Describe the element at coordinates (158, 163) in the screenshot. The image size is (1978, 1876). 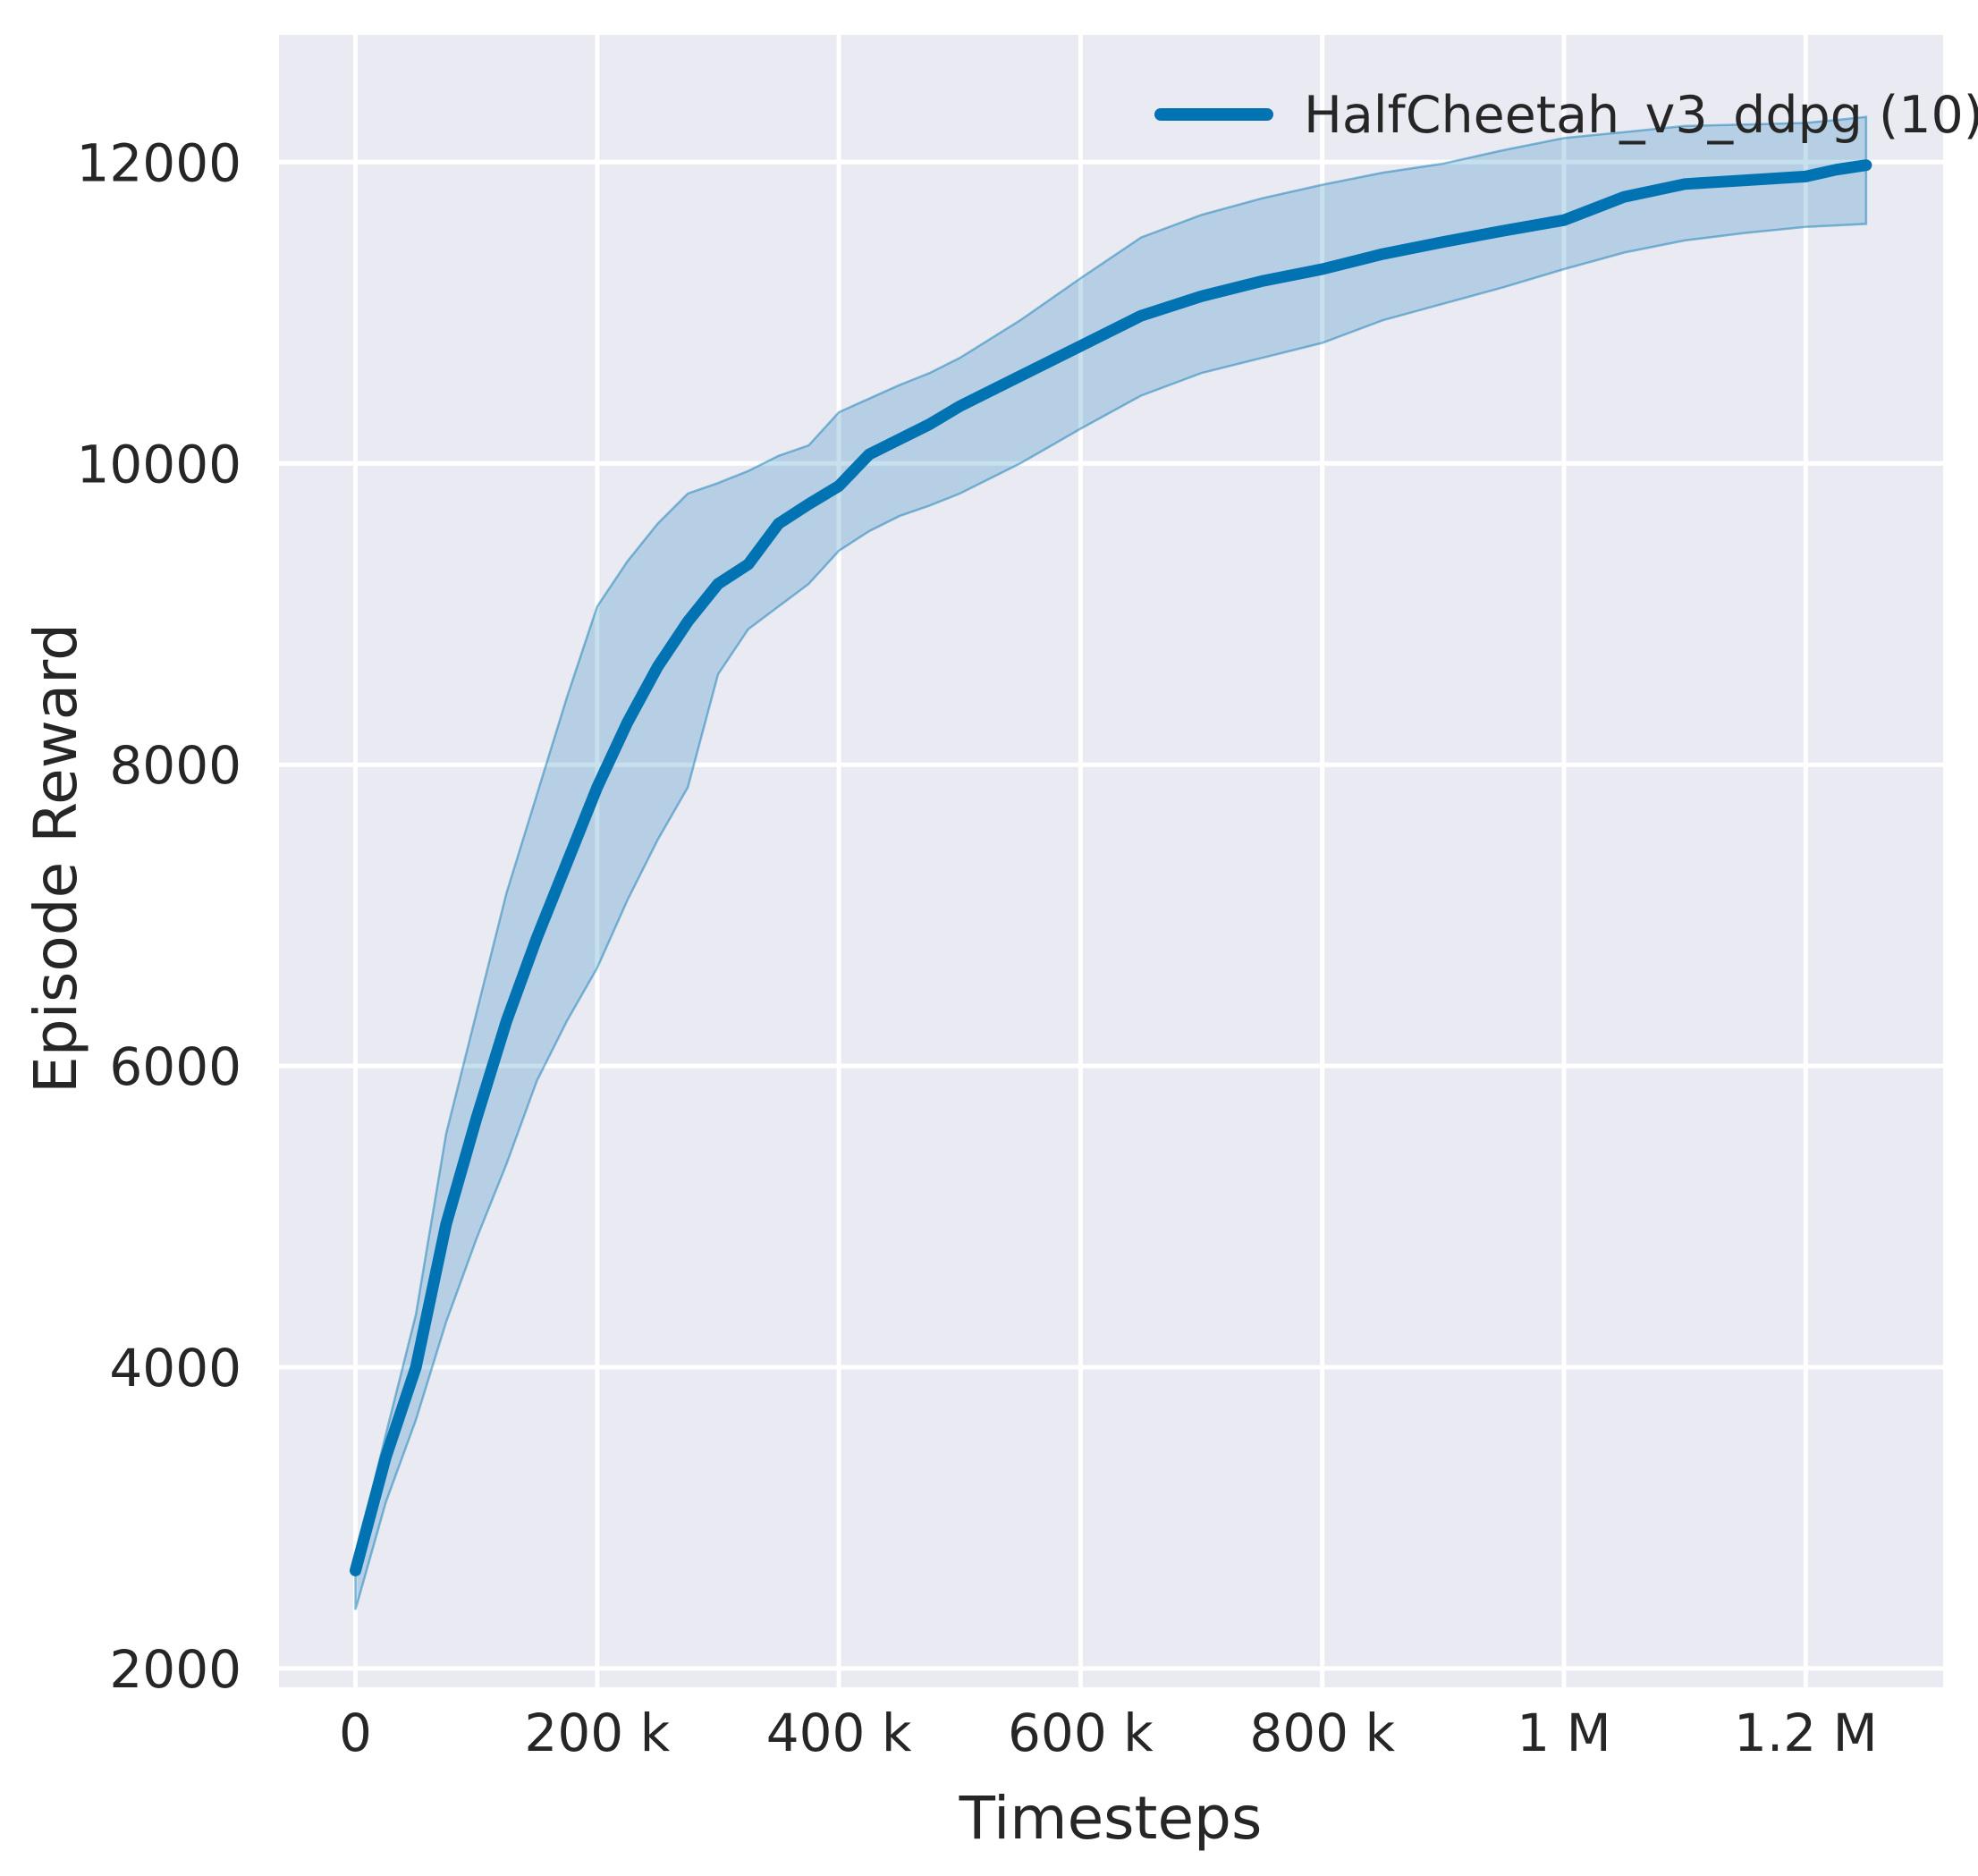
I see `y-tick-label: 12000` at that location.